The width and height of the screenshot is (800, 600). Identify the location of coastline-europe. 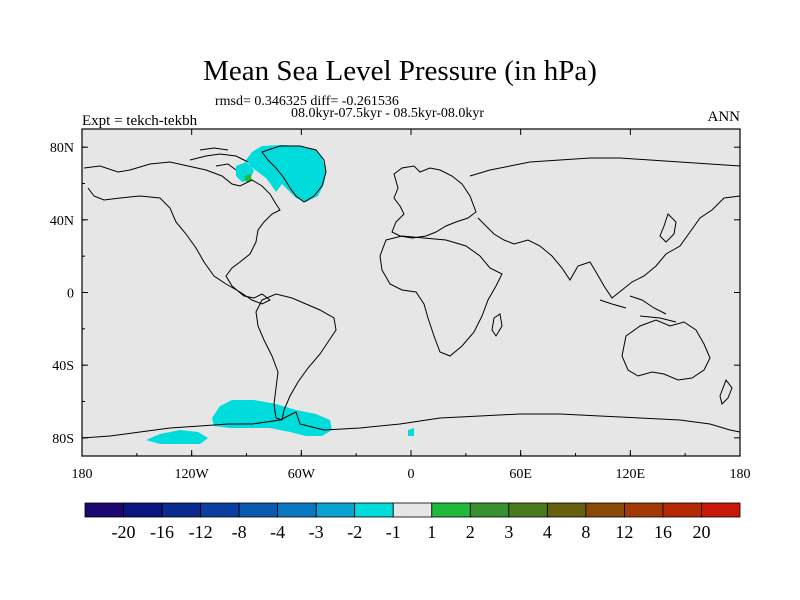
(434, 202).